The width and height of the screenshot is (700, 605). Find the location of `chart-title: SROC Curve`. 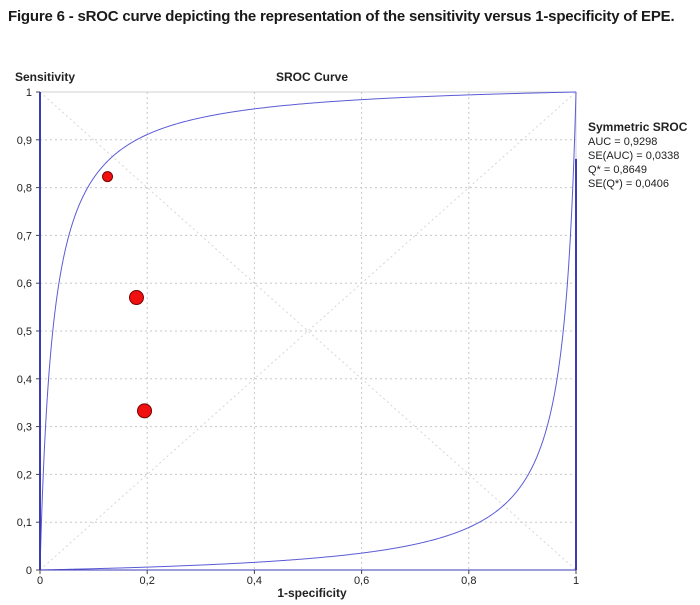

chart-title: SROC Curve is located at coordinates (312, 77).